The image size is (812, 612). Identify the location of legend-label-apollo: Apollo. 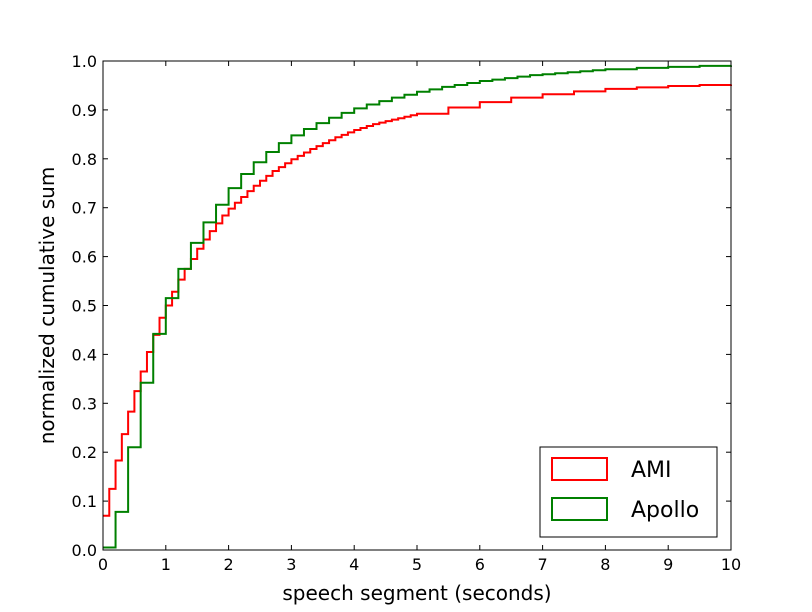
(665, 510).